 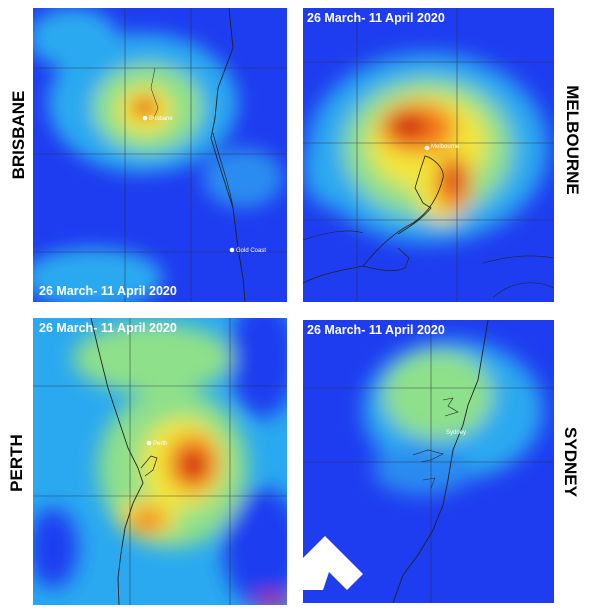 I want to click on white-shape, so click(x=333, y=563).